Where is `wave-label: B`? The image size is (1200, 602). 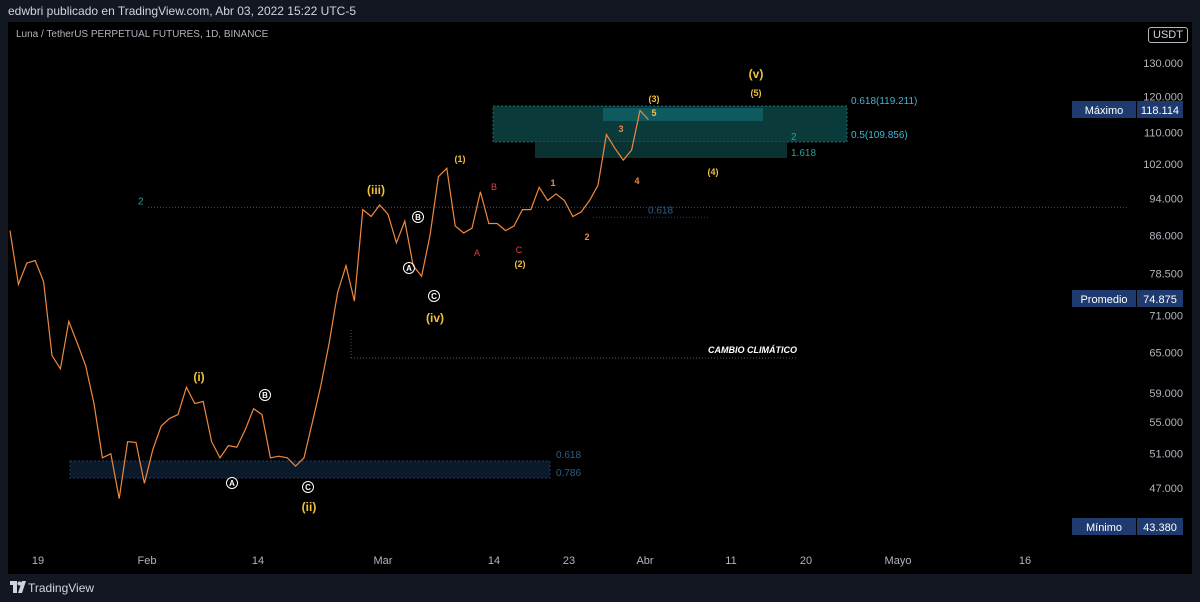 wave-label: B is located at coordinates (494, 187).